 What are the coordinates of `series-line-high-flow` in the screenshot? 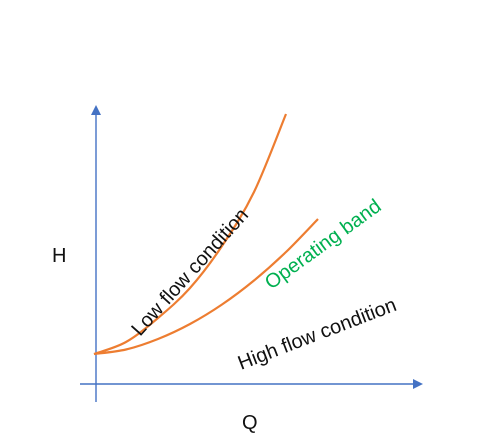 It's located at (206, 287).